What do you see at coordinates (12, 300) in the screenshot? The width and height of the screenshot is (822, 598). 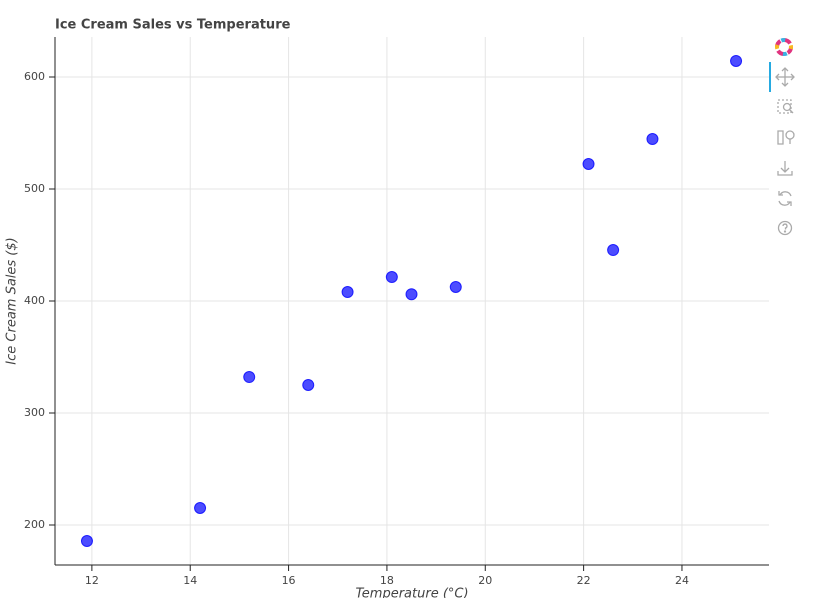 I see `y-axis-label: Ice Cream Sales ($)` at bounding box center [12, 300].